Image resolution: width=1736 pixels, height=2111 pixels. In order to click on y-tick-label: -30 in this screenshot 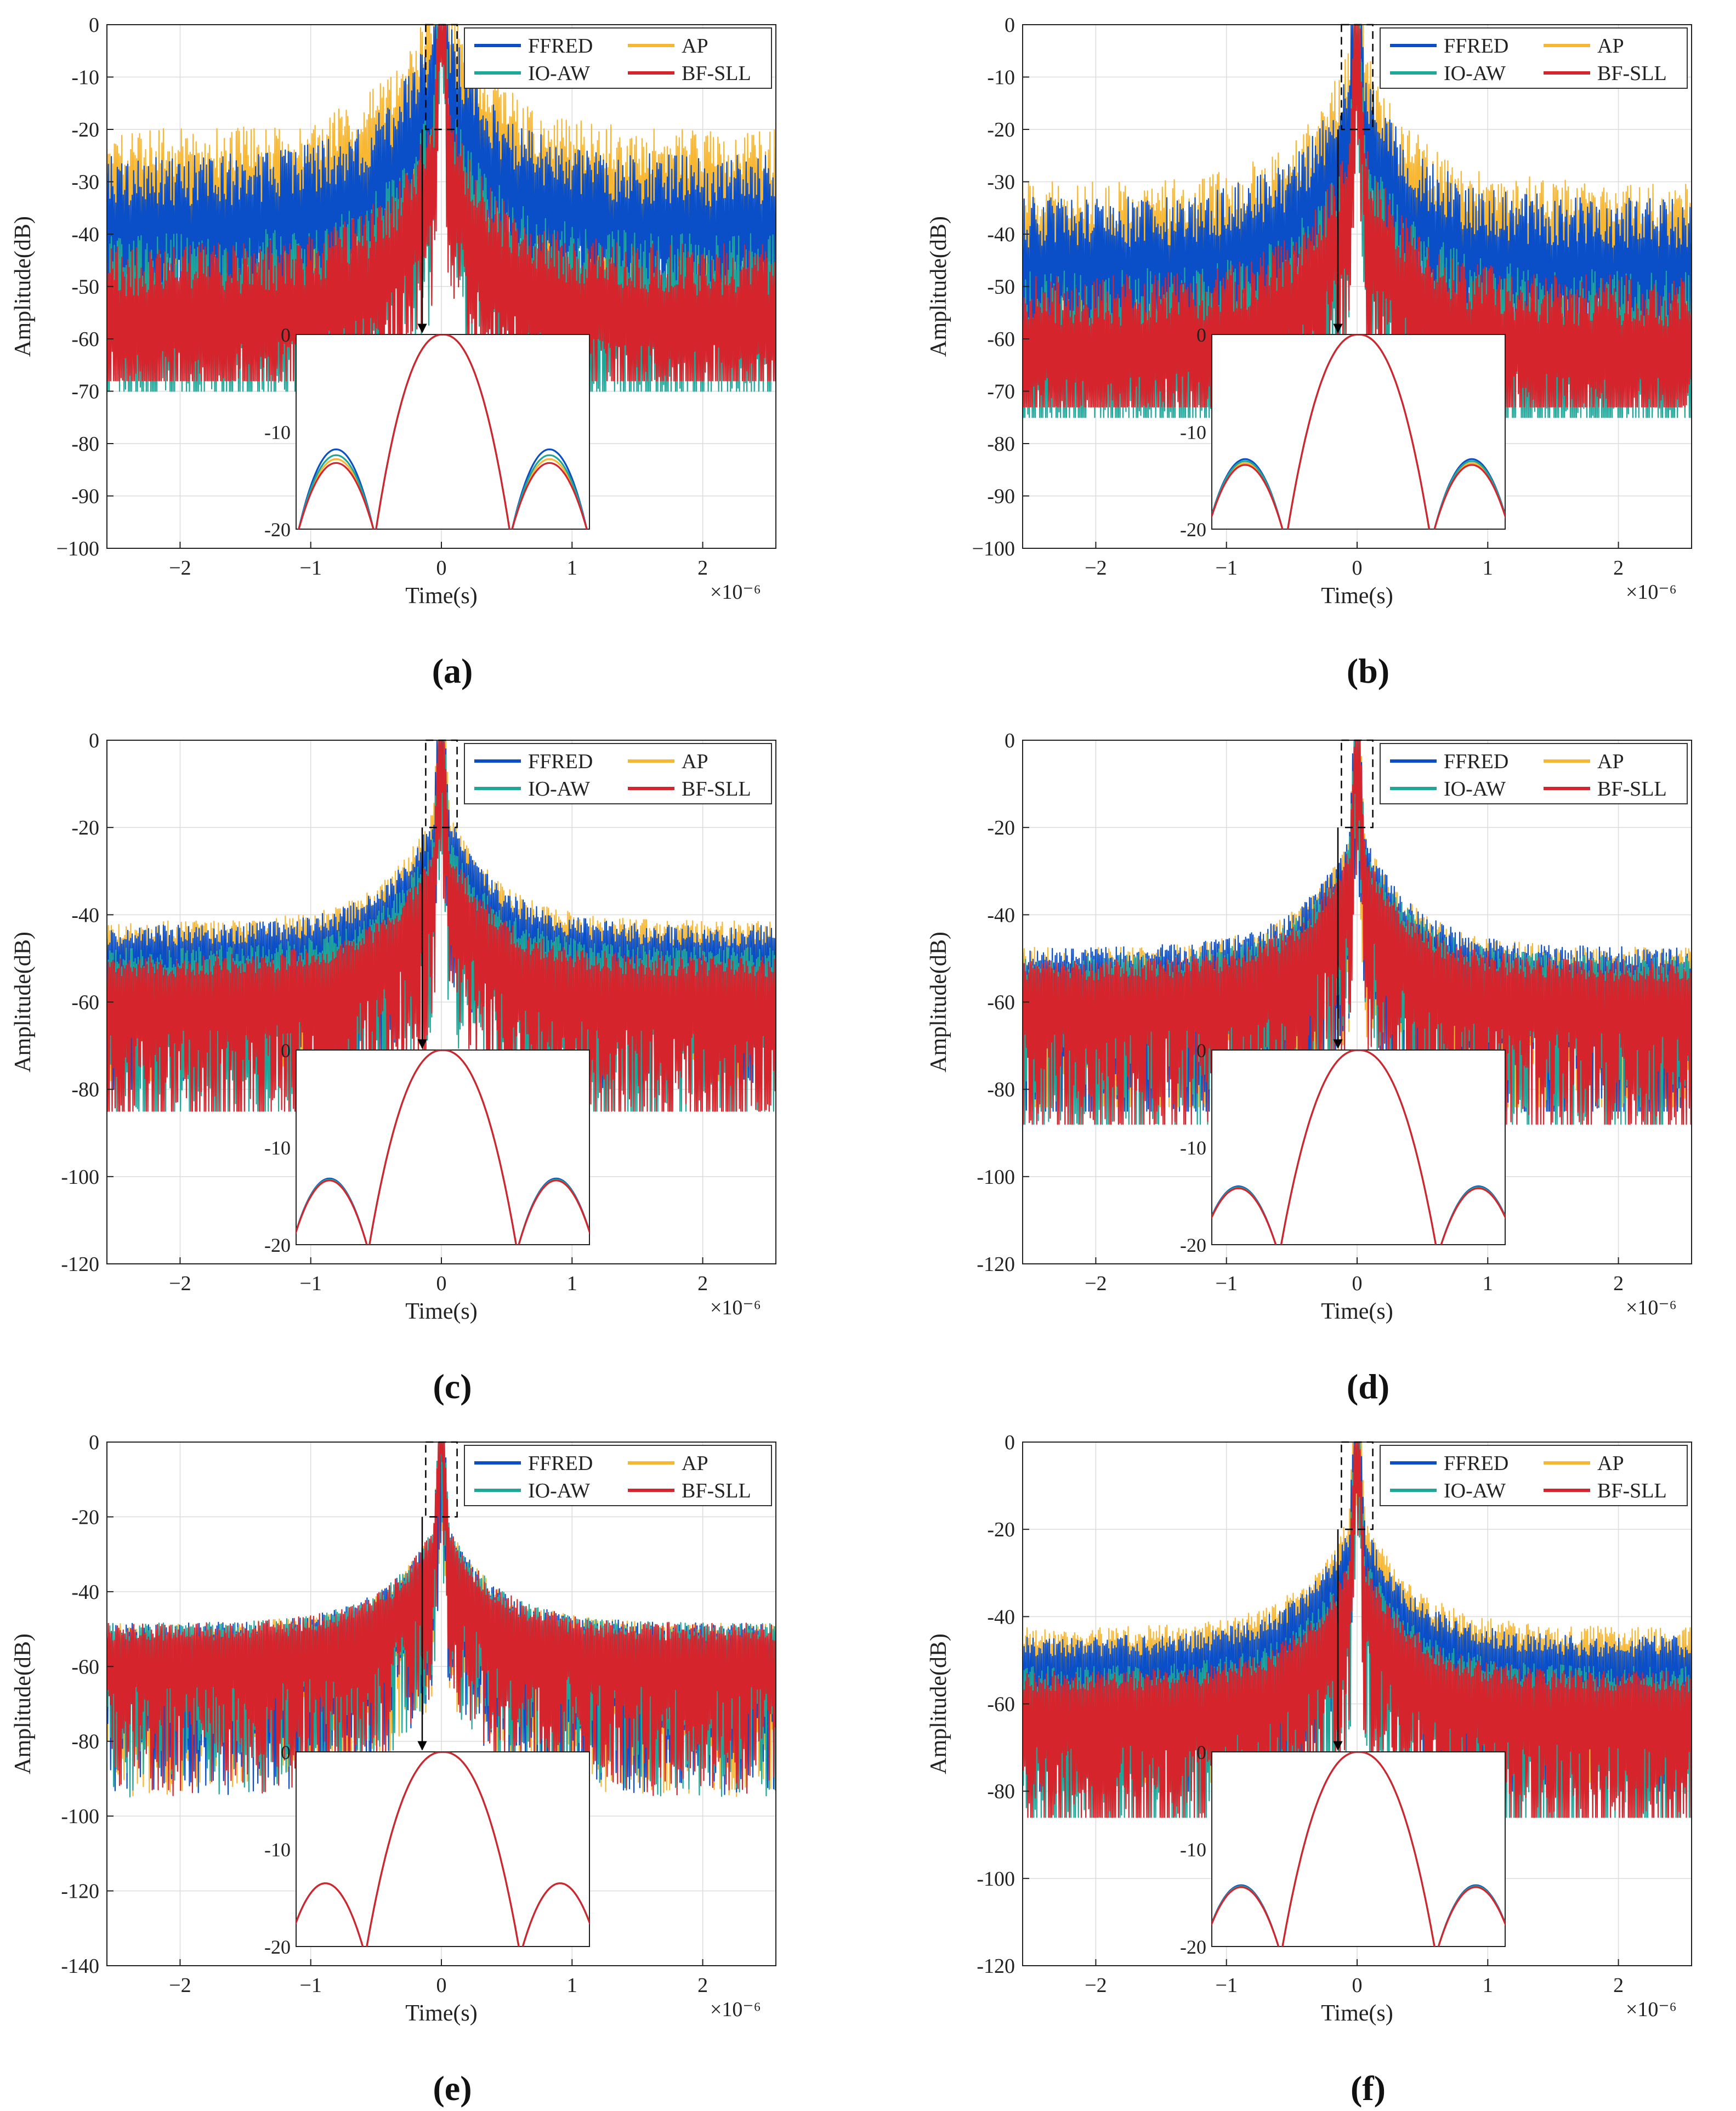, I will do `click(85, 182)`.